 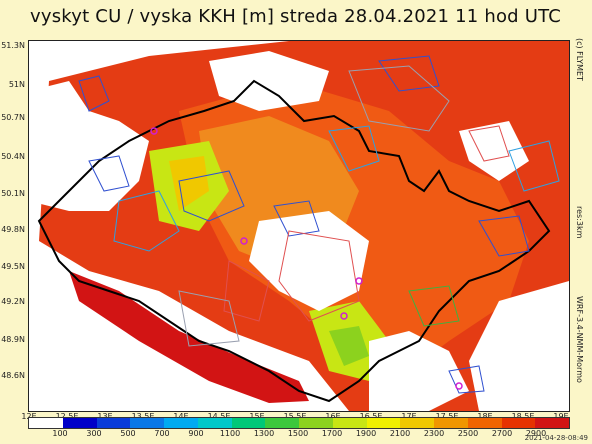 I want to click on colorbar-label: 1300, so click(x=264, y=433).